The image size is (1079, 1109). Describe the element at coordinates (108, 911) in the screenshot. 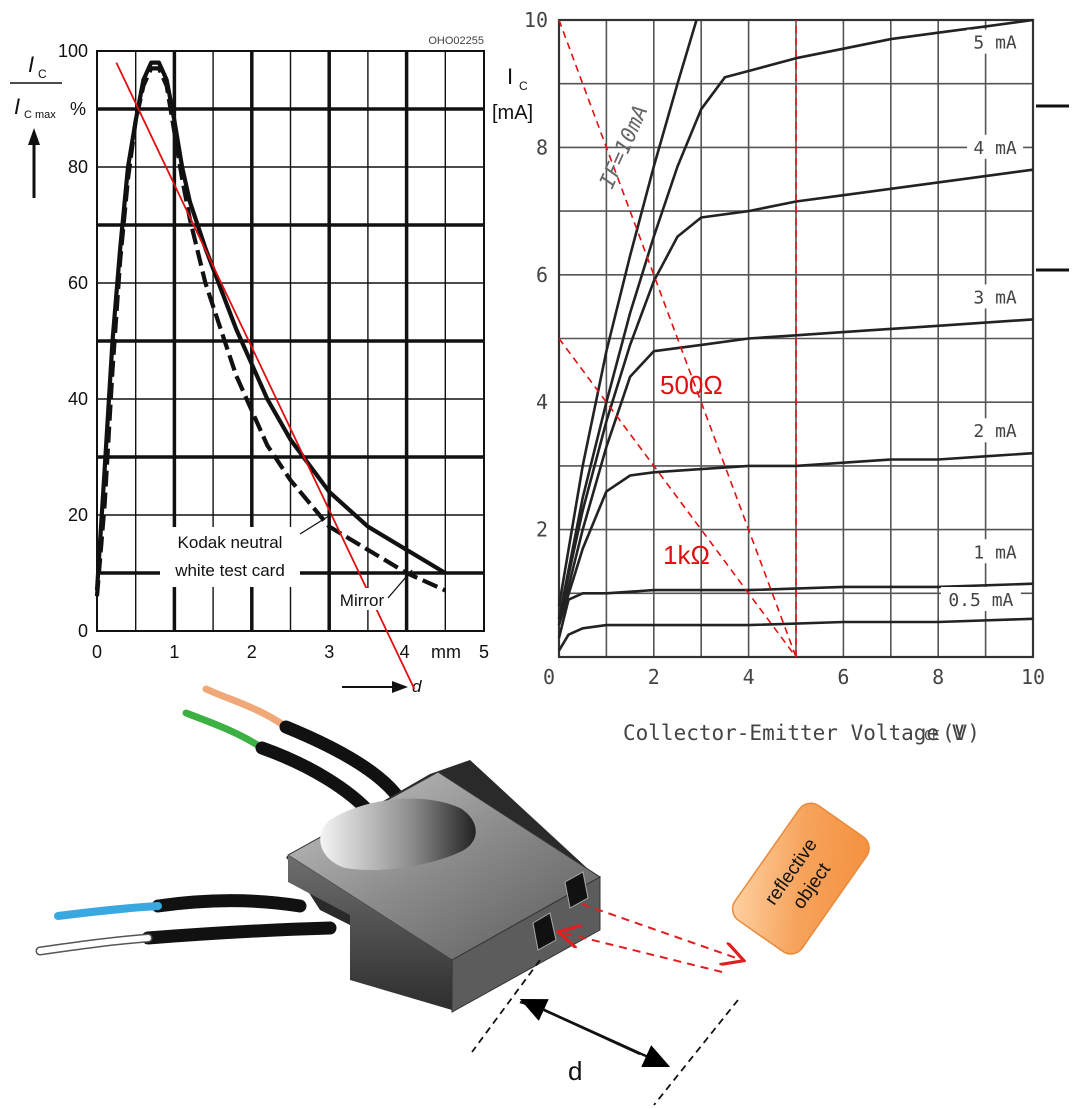

I see `wire-blue` at that location.